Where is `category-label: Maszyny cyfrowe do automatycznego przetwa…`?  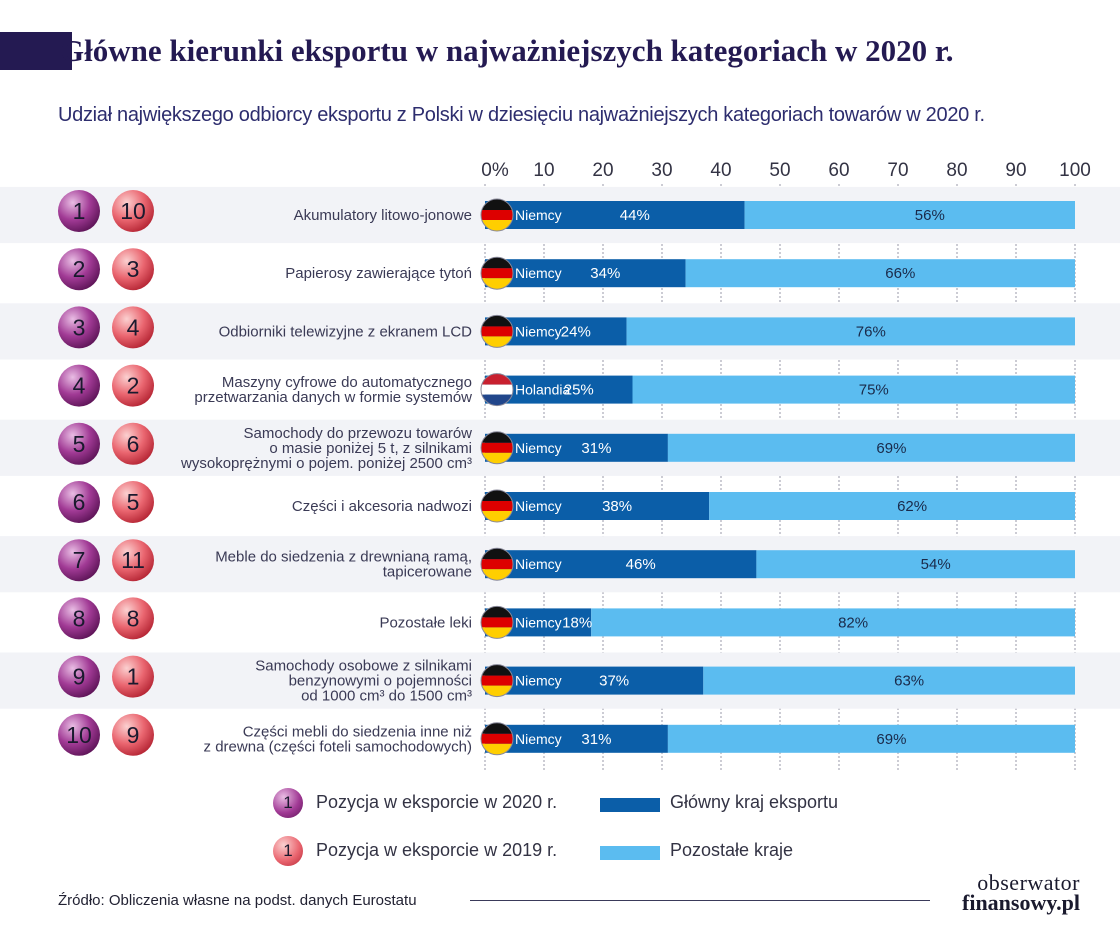
category-label: Maszyny cyfrowe do automatycznego przetwa… is located at coordinates (333, 390).